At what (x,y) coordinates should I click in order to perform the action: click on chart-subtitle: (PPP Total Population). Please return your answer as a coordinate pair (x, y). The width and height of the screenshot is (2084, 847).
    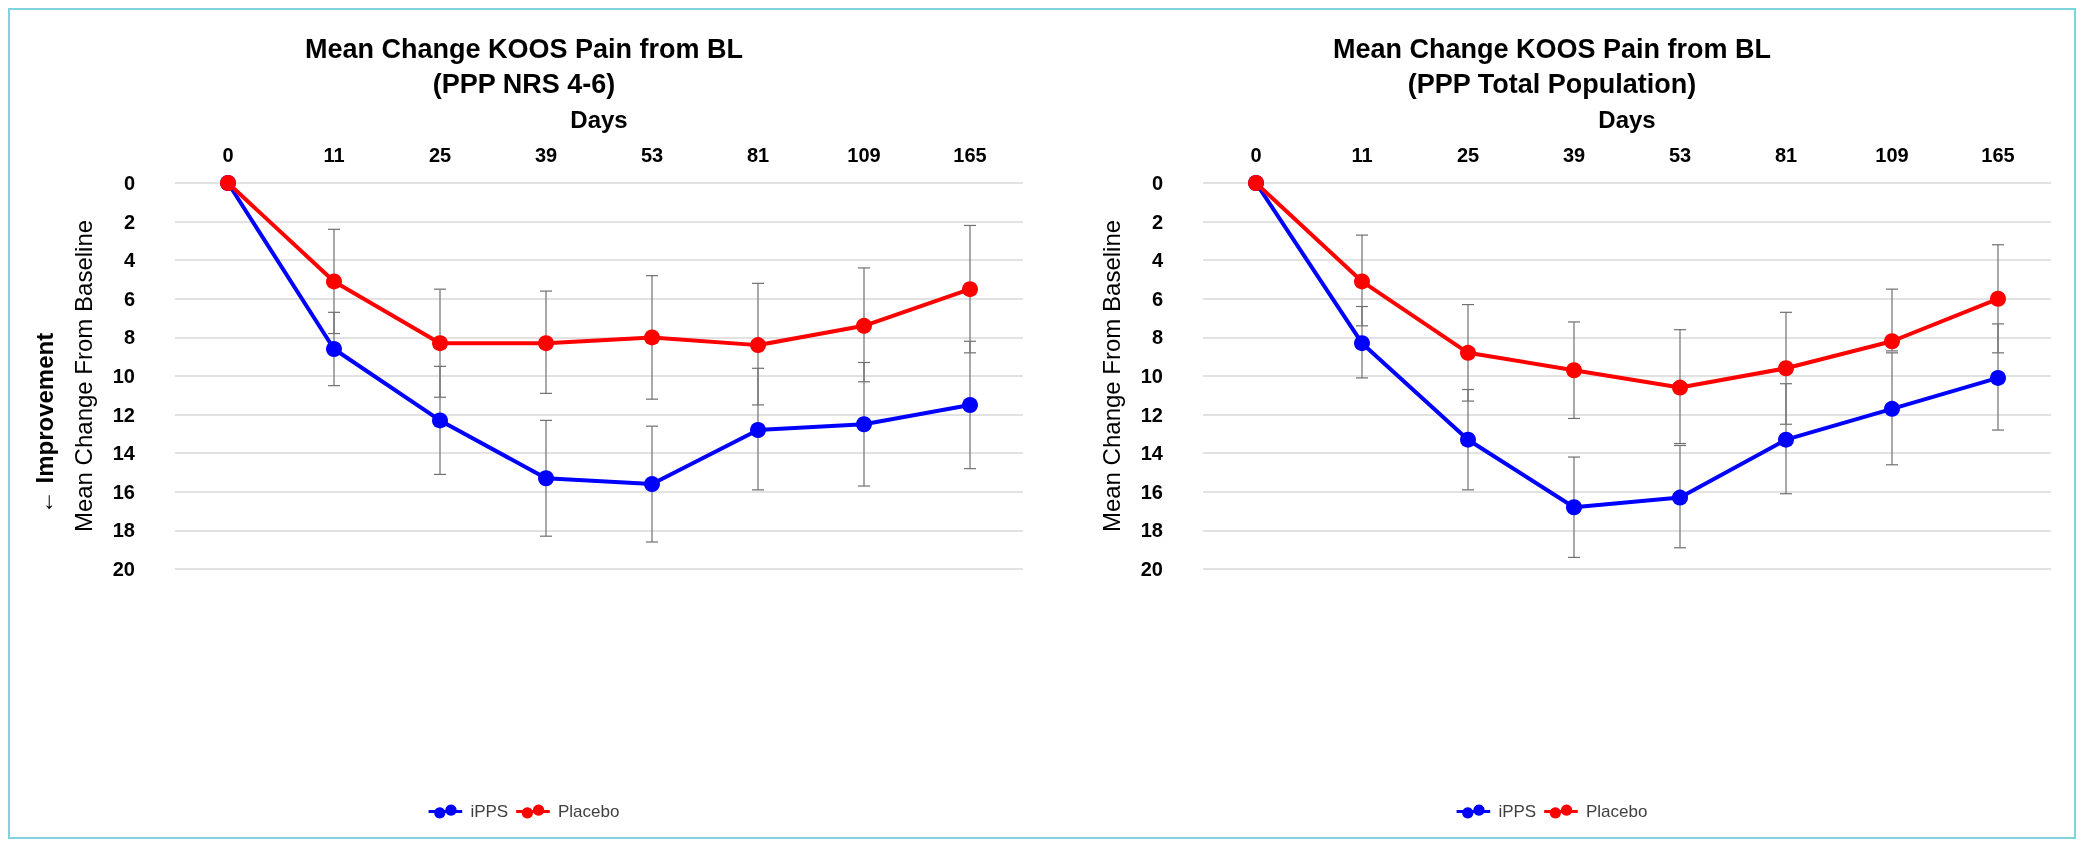
    Looking at the image, I should click on (1552, 83).